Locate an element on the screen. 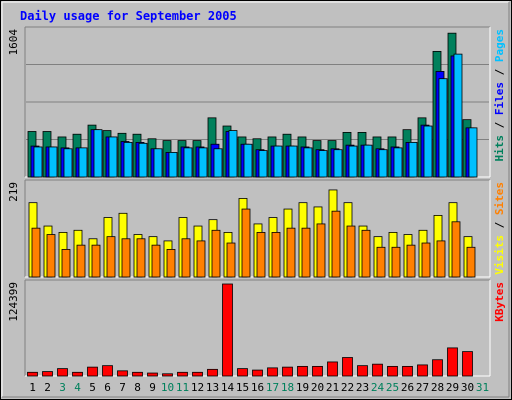  x-tick-label-day-4: 4 is located at coordinates (77, 387).